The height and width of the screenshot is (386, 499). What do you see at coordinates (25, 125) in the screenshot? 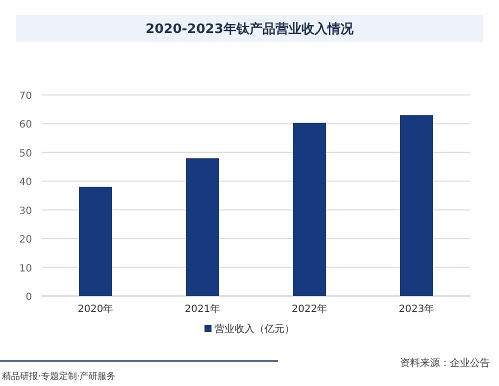
I see `y-tick-label: 60` at bounding box center [25, 125].